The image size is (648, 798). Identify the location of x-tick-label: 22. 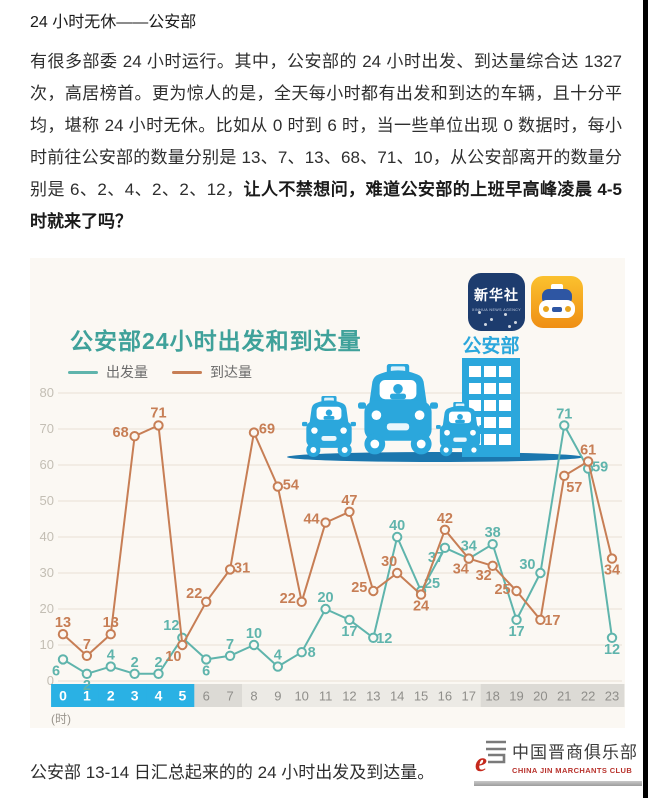
(588, 696).